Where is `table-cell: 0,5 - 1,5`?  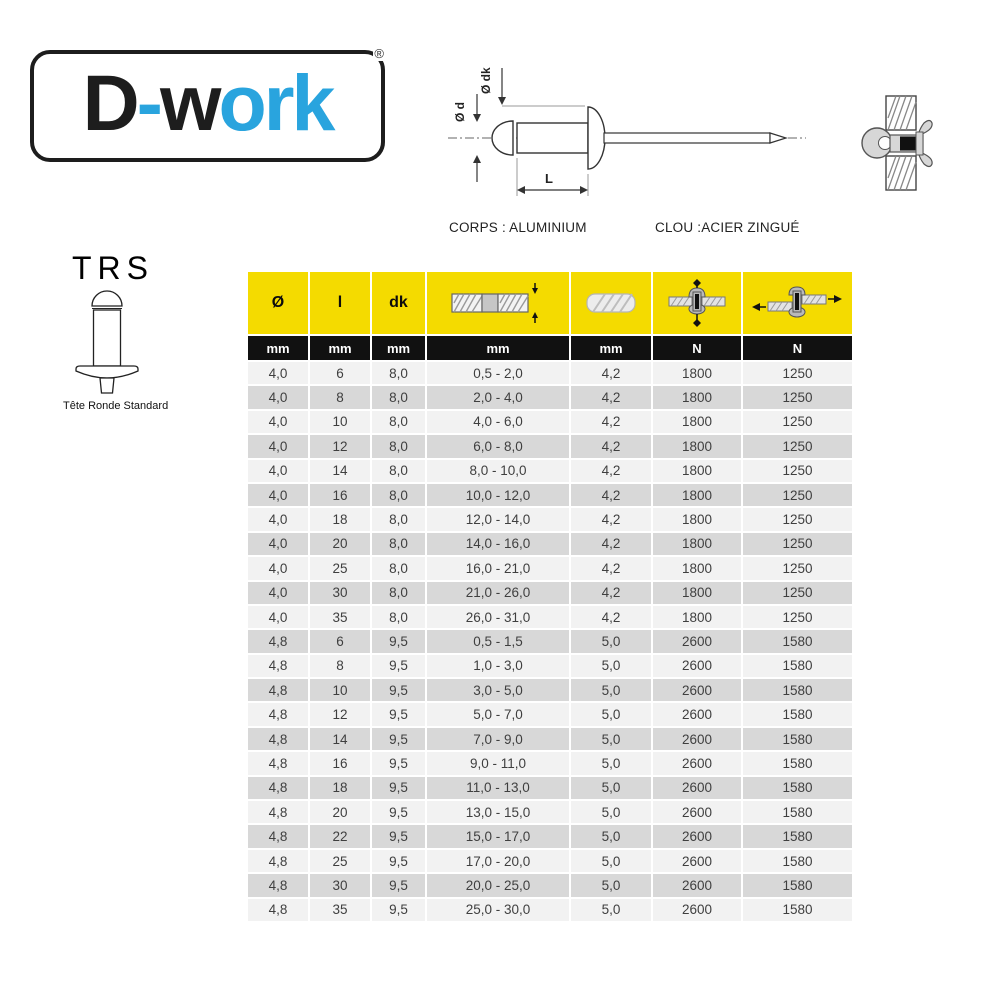 table-cell: 0,5 - 1,5 is located at coordinates (498, 641).